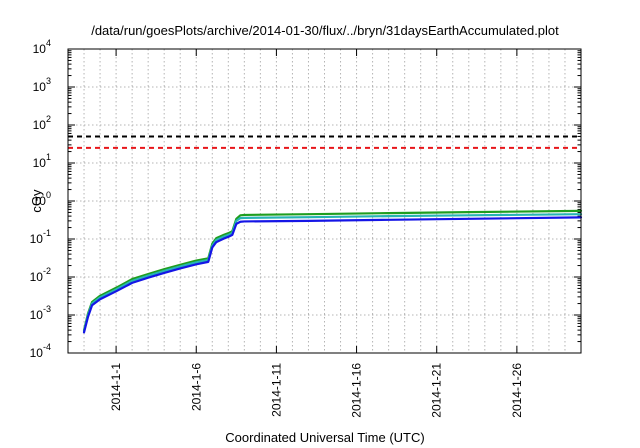  I want to click on y-axis-label: cGy, so click(36, 201).